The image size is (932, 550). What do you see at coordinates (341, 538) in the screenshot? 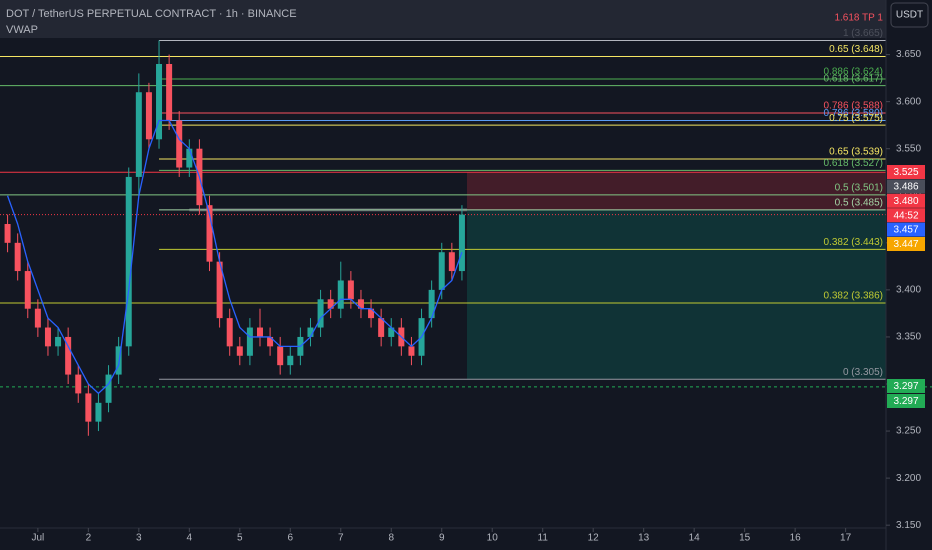
I see `x-tick-label: 7` at bounding box center [341, 538].